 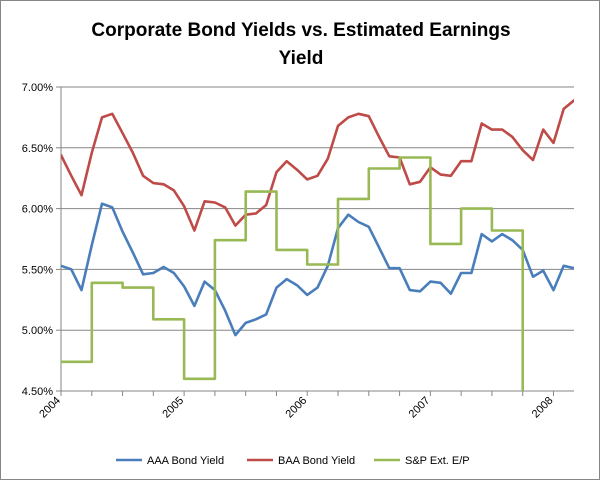 I want to click on legend: AAA Bond Yield BAA Bond Yield S&P Ext. E/P, so click(x=293, y=461).